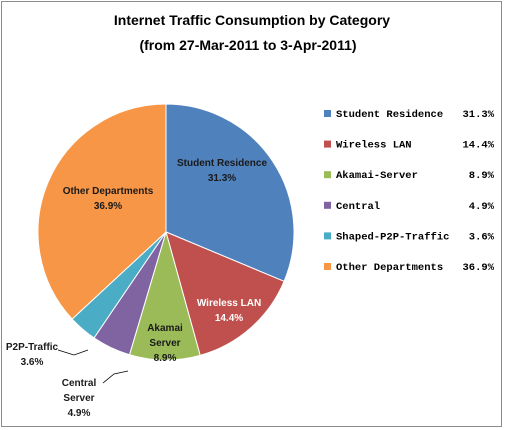  Describe the element at coordinates (32, 355) in the screenshot. I see `slice-label-shaped-p2p-traffic: P2P-Traffic 3.6%` at that location.